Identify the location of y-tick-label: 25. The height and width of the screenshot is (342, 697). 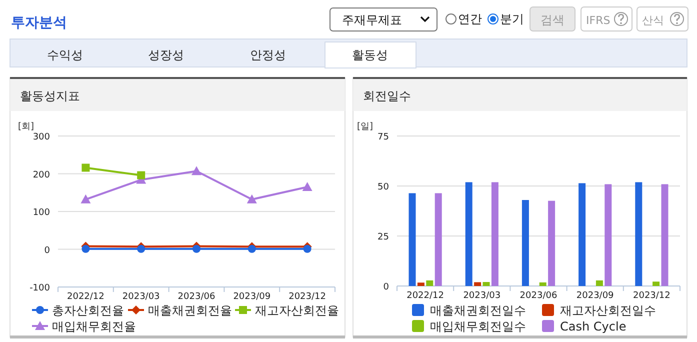
(383, 237).